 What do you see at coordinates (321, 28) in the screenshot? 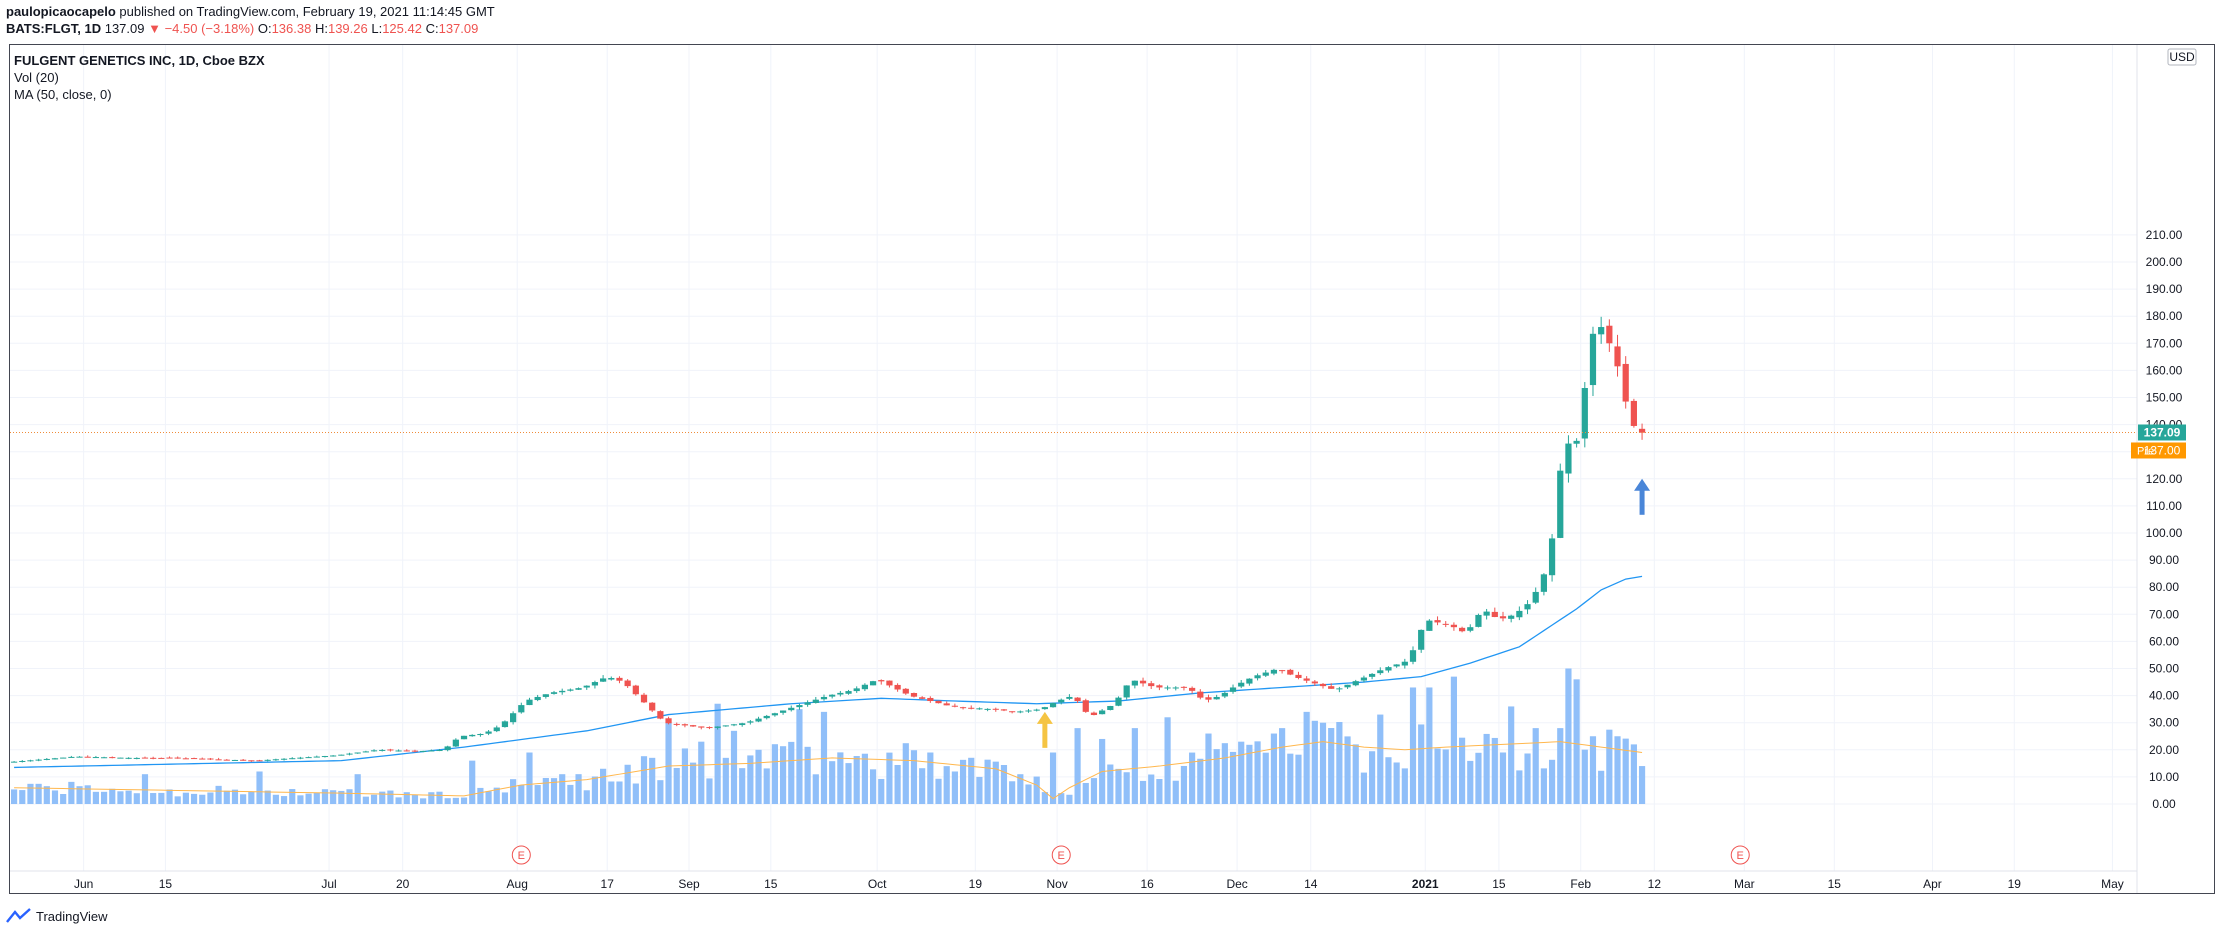
I see `high-label: H:` at bounding box center [321, 28].